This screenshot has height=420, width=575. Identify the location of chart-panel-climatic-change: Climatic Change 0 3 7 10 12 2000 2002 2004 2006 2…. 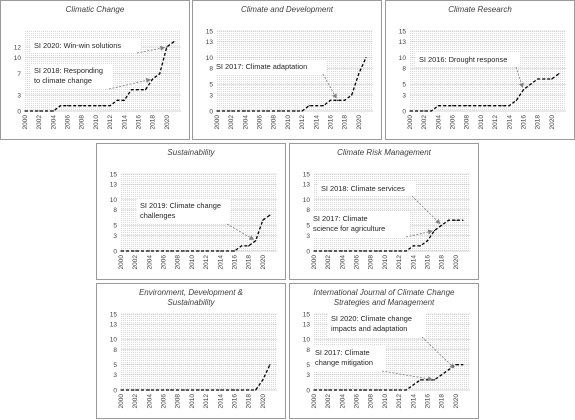
(95, 70).